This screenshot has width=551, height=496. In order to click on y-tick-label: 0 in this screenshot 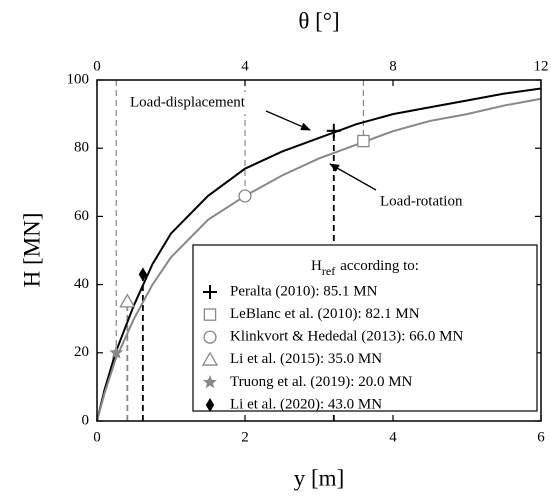, I will do `click(86, 420)`.